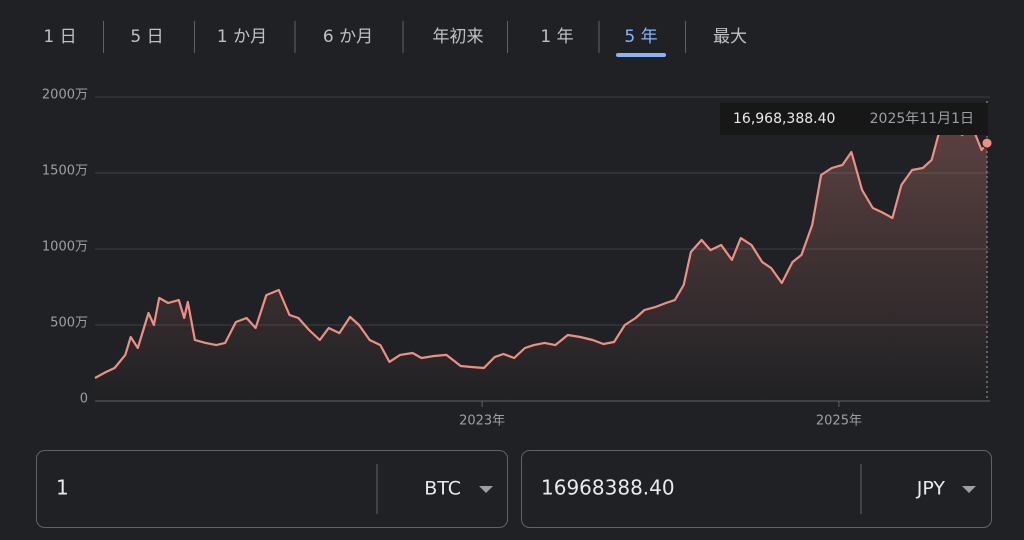 This screenshot has width=1024, height=540. I want to click on from-box, so click(272, 489).